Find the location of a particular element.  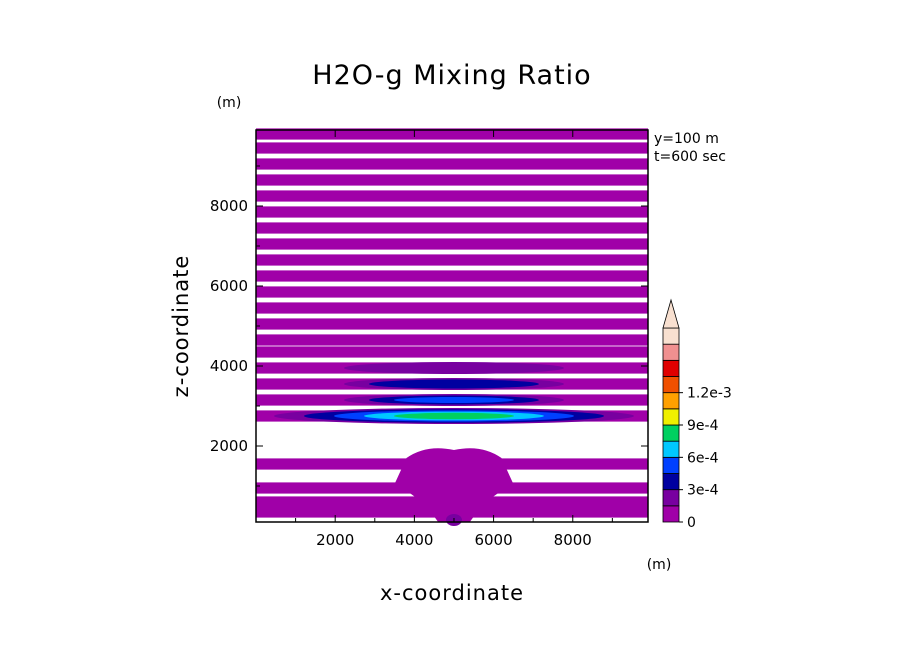

colorbar-label: 0 is located at coordinates (691, 523).